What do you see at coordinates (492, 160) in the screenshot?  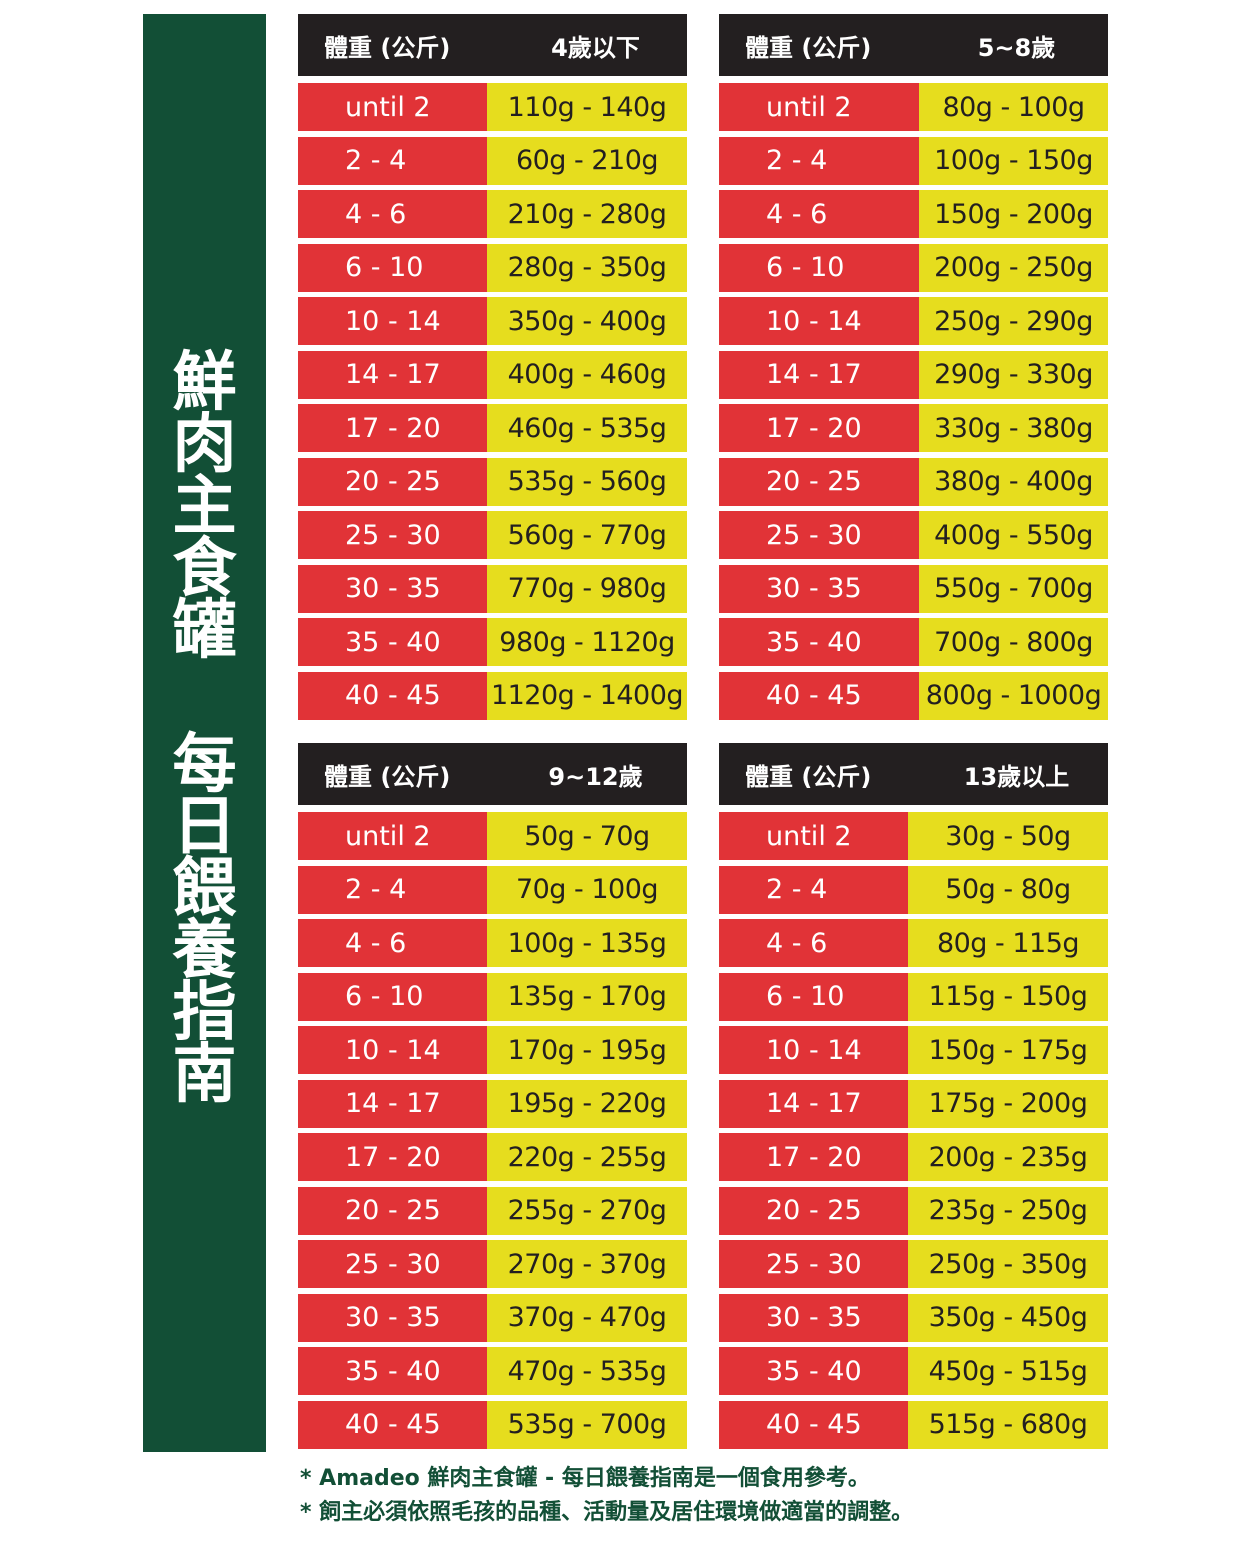 I see `table-row: 2 - 4 60g - 210g` at bounding box center [492, 160].